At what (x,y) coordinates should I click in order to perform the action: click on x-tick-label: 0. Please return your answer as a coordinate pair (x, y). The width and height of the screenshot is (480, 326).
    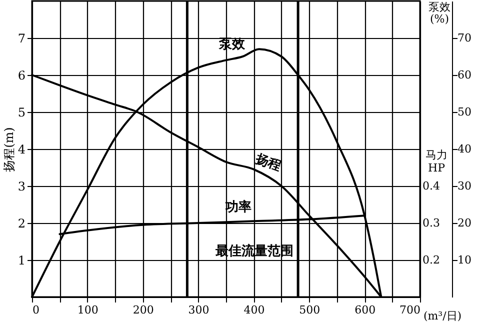
    Looking at the image, I should click on (36, 310).